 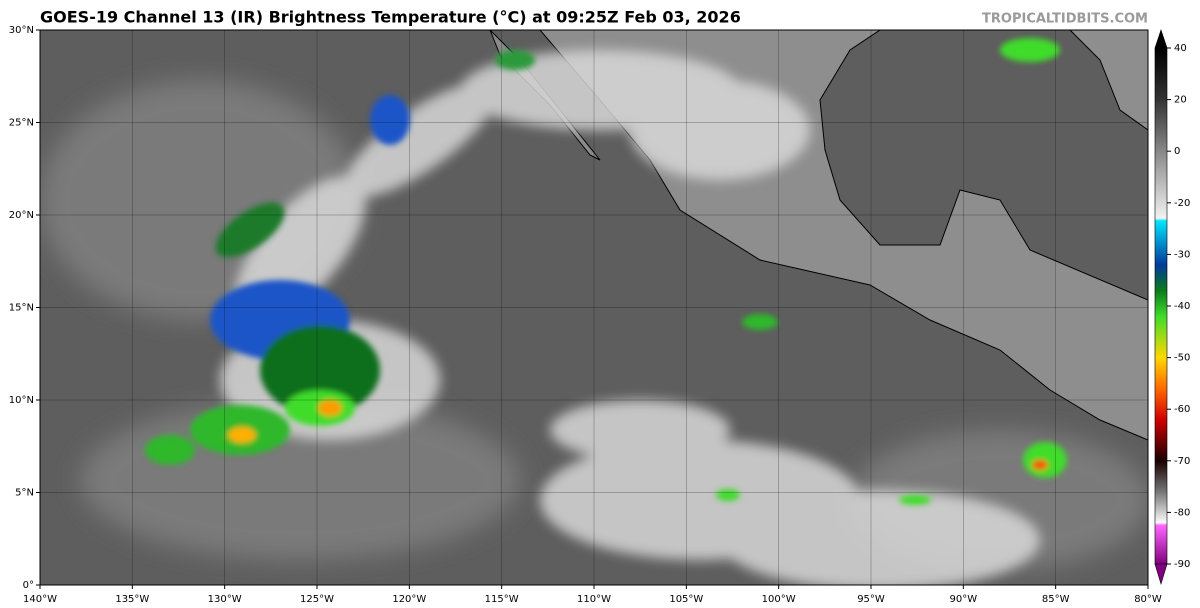 What do you see at coordinates (24, 493) in the screenshot?
I see `lat-label: 5°N` at bounding box center [24, 493].